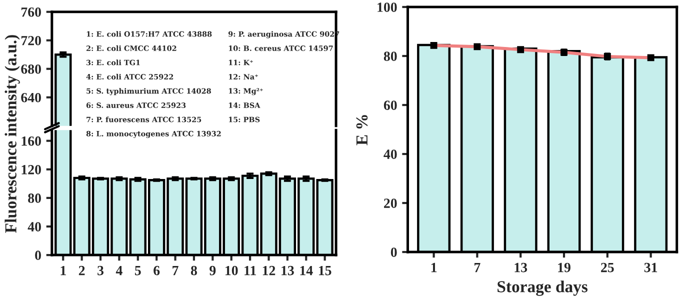 The height and width of the screenshot is (304, 683). Describe the element at coordinates (232, 271) in the screenshot. I see `x-tick-label: 10` at that location.